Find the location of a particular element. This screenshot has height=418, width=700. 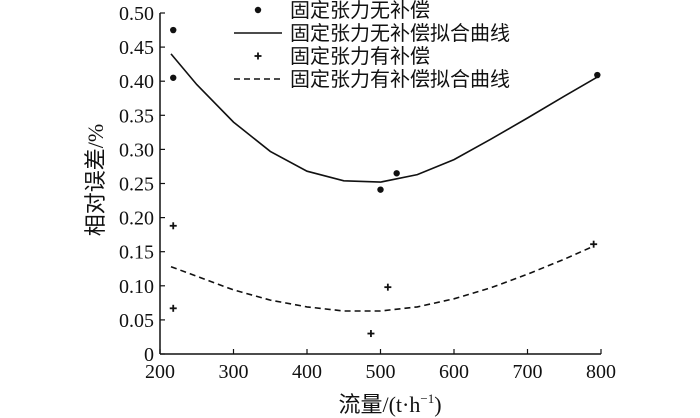

y-tick-label: 0.15 is located at coordinates (136, 253).